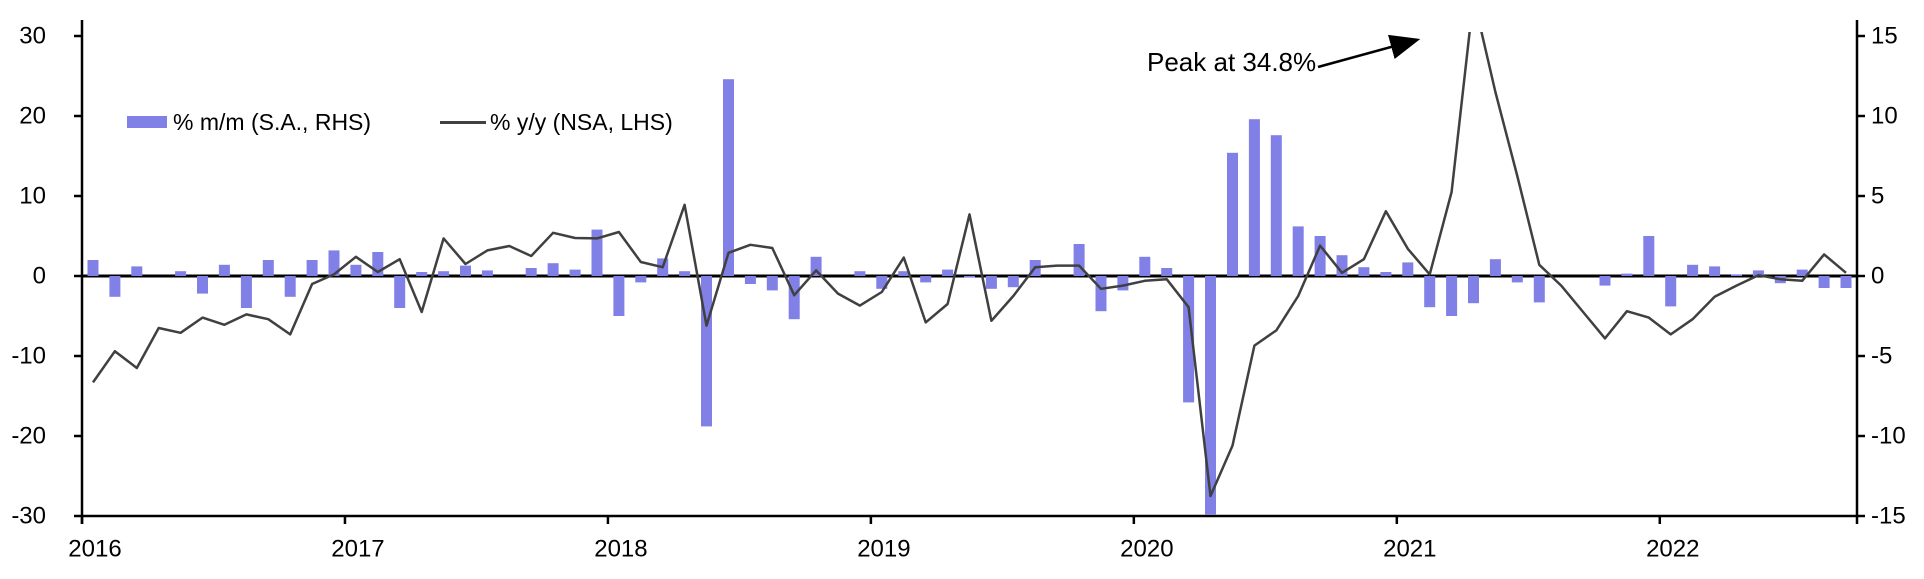  Describe the element at coordinates (94, 549) in the screenshot. I see `x-axis-tick-label: 2016` at that location.